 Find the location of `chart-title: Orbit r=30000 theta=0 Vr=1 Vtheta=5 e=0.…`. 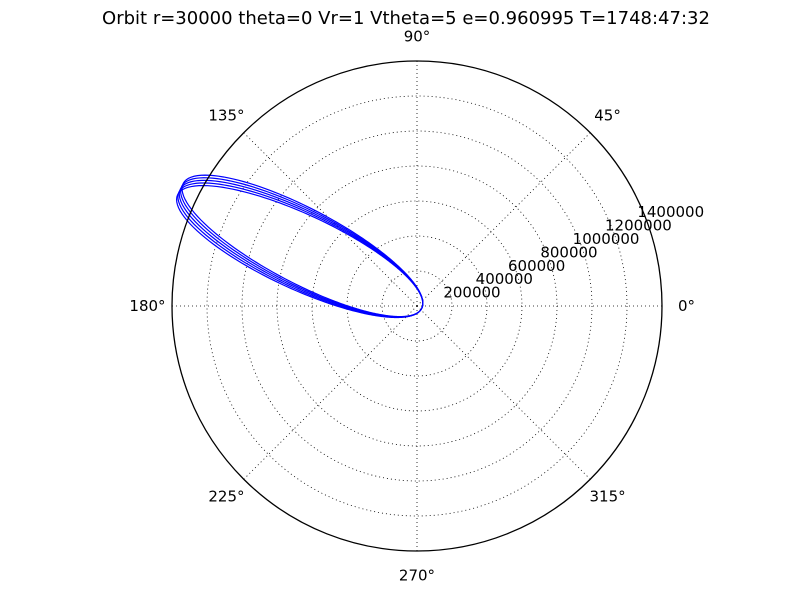

chart-title: Orbit r=30000 theta=0 Vr=1 Vtheta=5 e=0.… is located at coordinates (406, 18).